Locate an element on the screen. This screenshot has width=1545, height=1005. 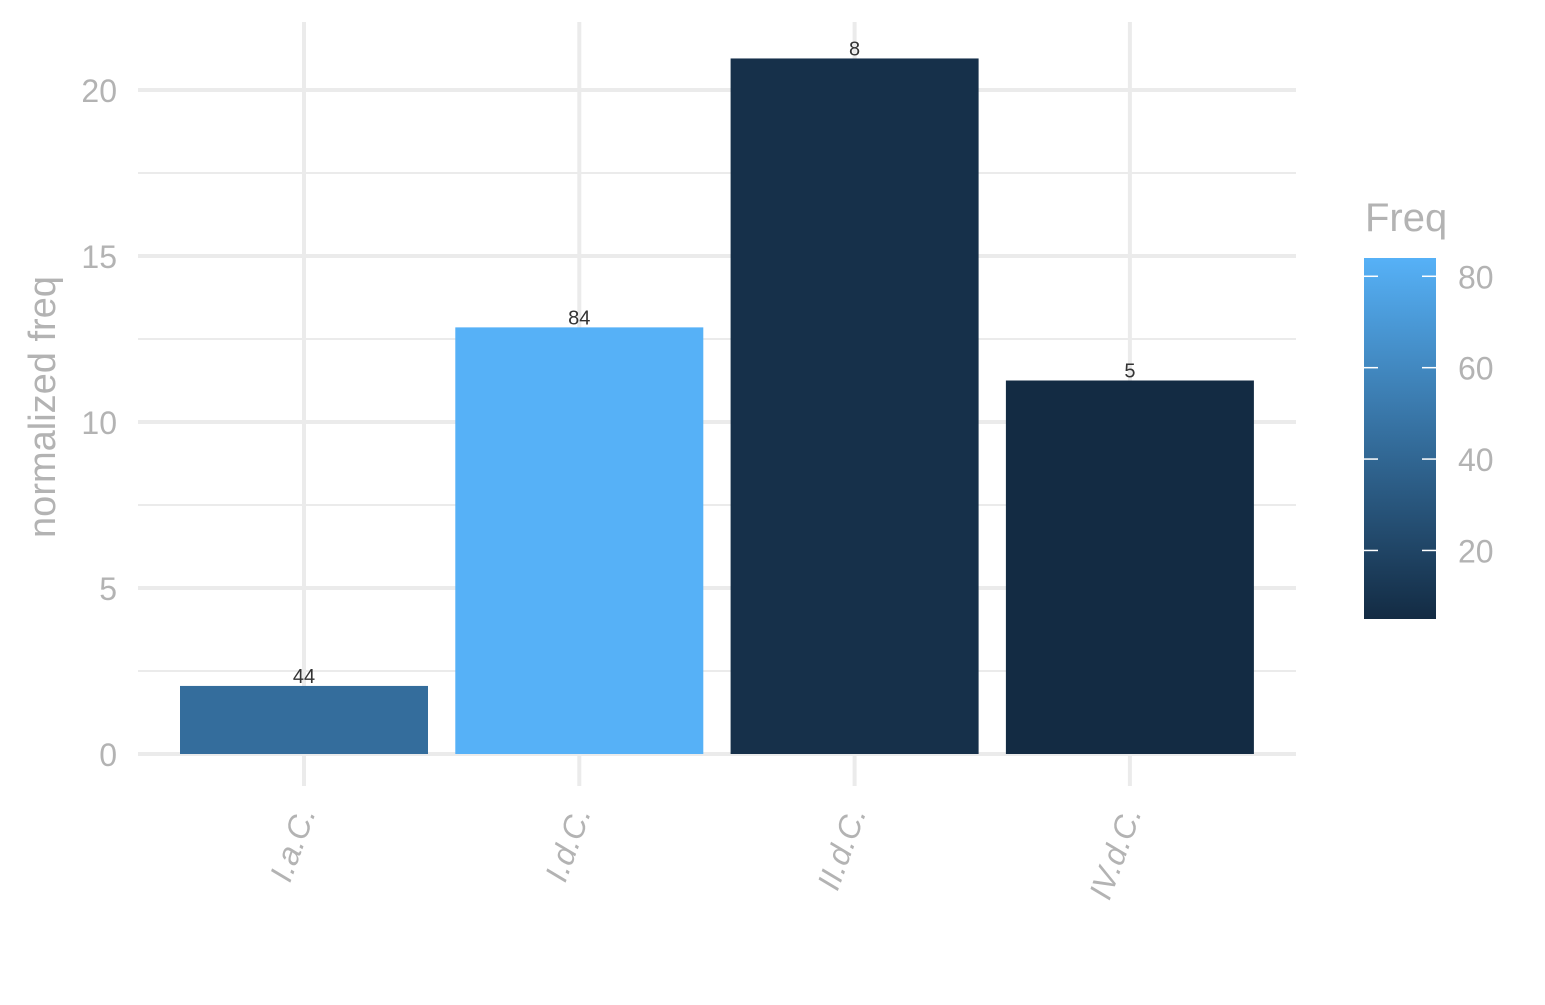
y-tick-label: 10 is located at coordinates (99, 423).